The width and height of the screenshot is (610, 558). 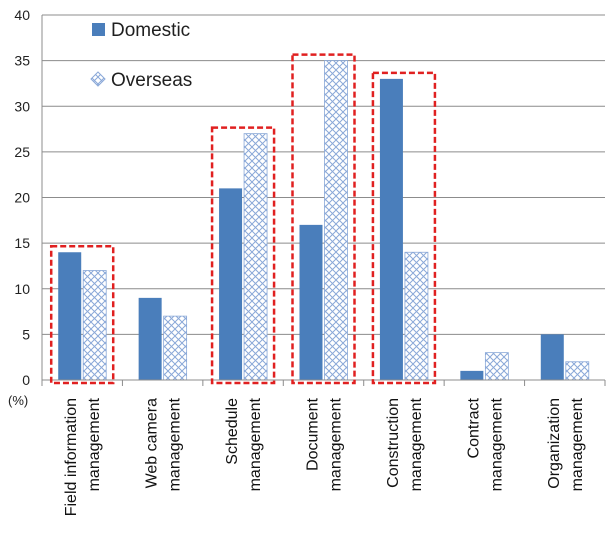 What do you see at coordinates (393, 443) in the screenshot?
I see `x-tick-label: Construction` at bounding box center [393, 443].